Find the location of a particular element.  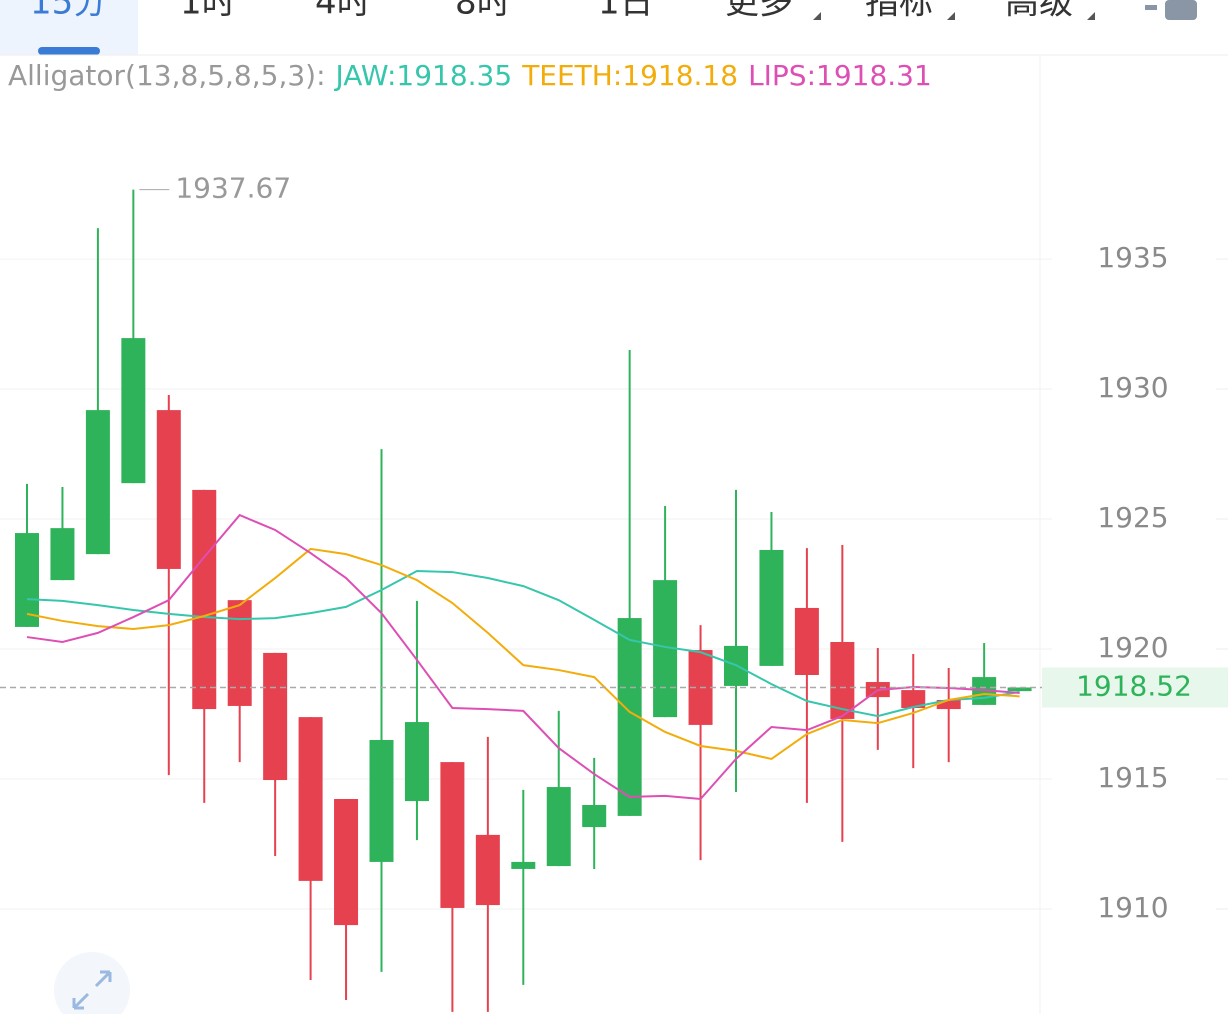

tab: 1日 is located at coordinates (626, 11).